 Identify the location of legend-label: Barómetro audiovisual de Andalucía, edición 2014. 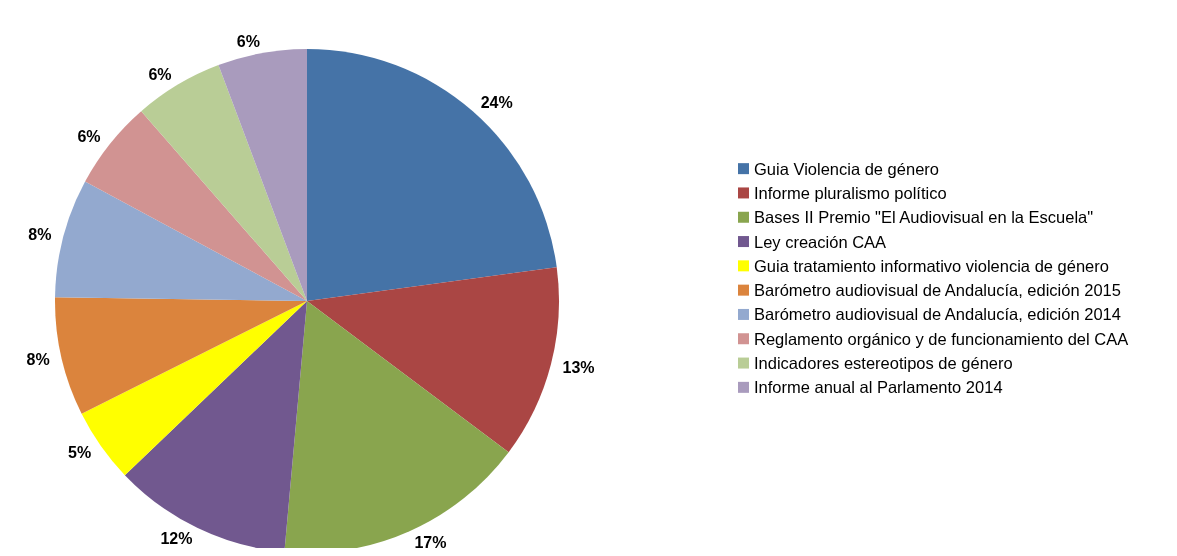
(937, 314).